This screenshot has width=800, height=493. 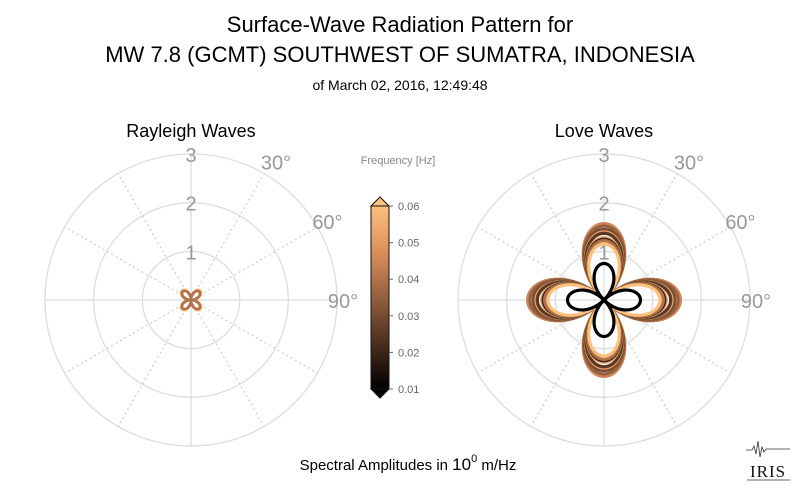 What do you see at coordinates (740, 223) in the screenshot?
I see `love-angle-label: 60°` at bounding box center [740, 223].